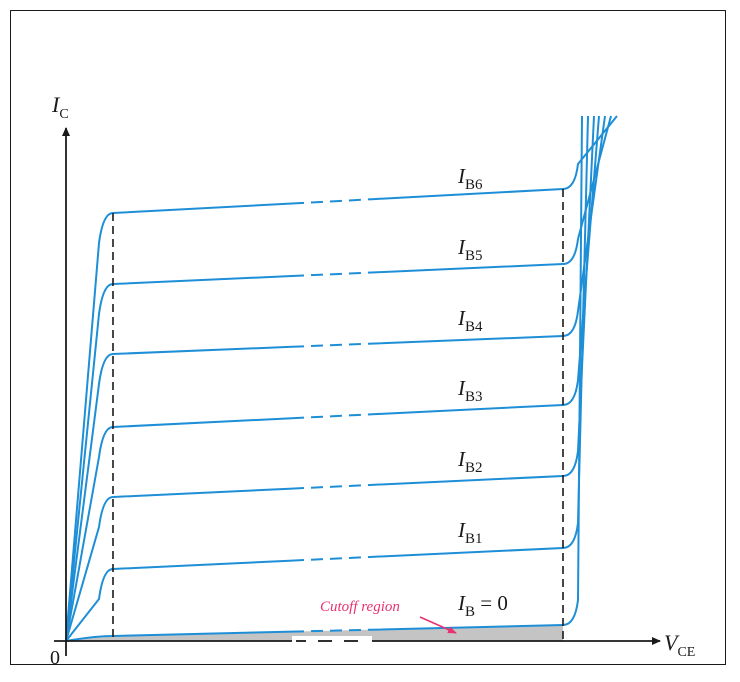  I want to click on curve-label-b5: IB5, so click(470, 249).